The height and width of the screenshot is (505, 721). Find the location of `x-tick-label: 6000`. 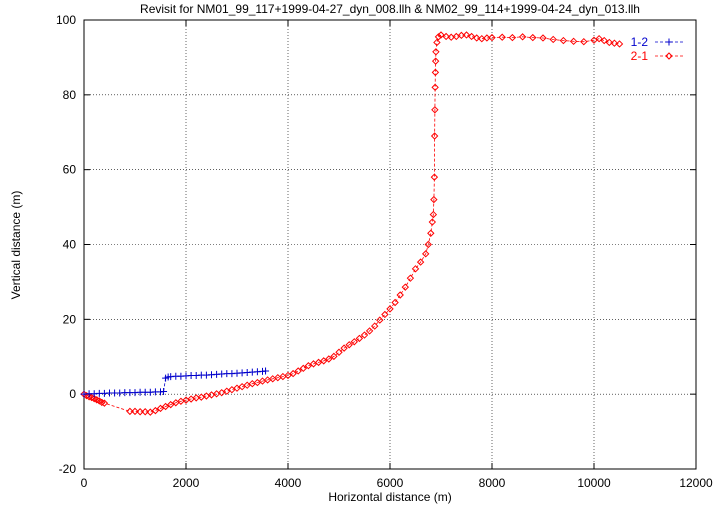

x-tick-label: 6000 is located at coordinates (390, 483).